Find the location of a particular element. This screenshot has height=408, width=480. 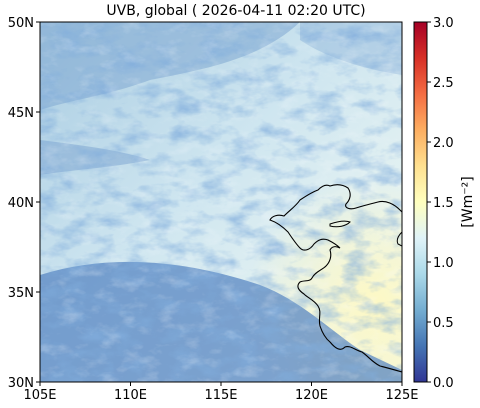

colorbar-tick-label: 1.0 is located at coordinates (443, 263).